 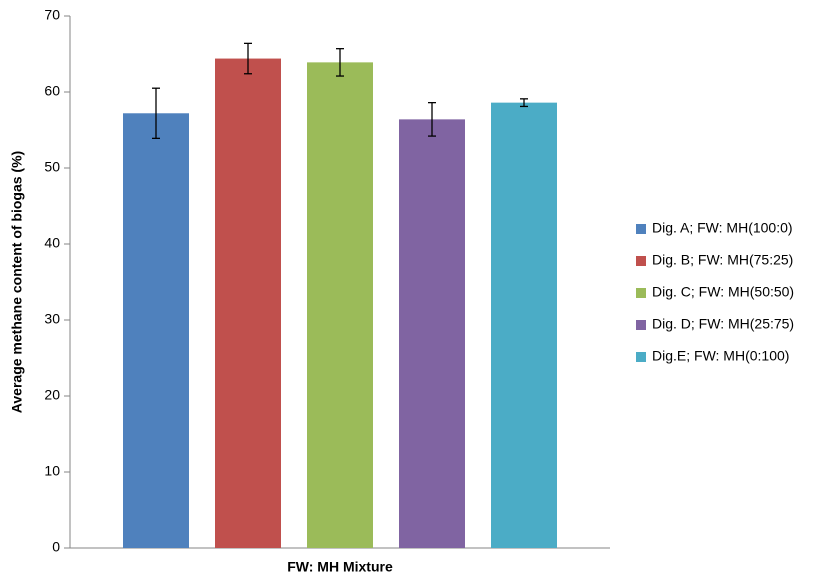 I want to click on legend-label: Dig. A; FW: MH(100:0), so click(x=722, y=228).